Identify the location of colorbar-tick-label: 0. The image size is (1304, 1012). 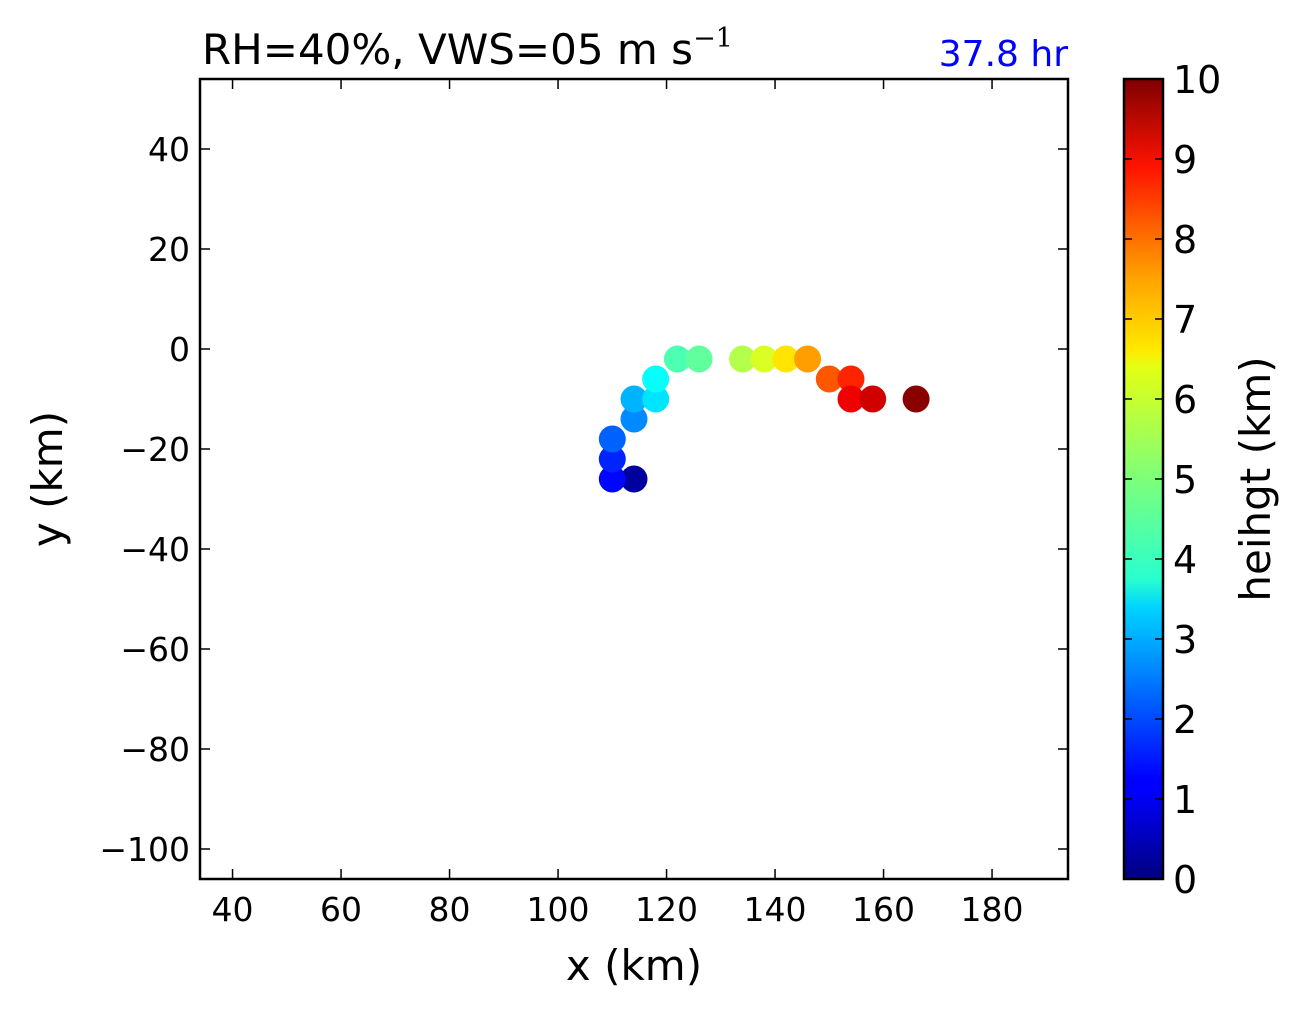
(1185, 880).